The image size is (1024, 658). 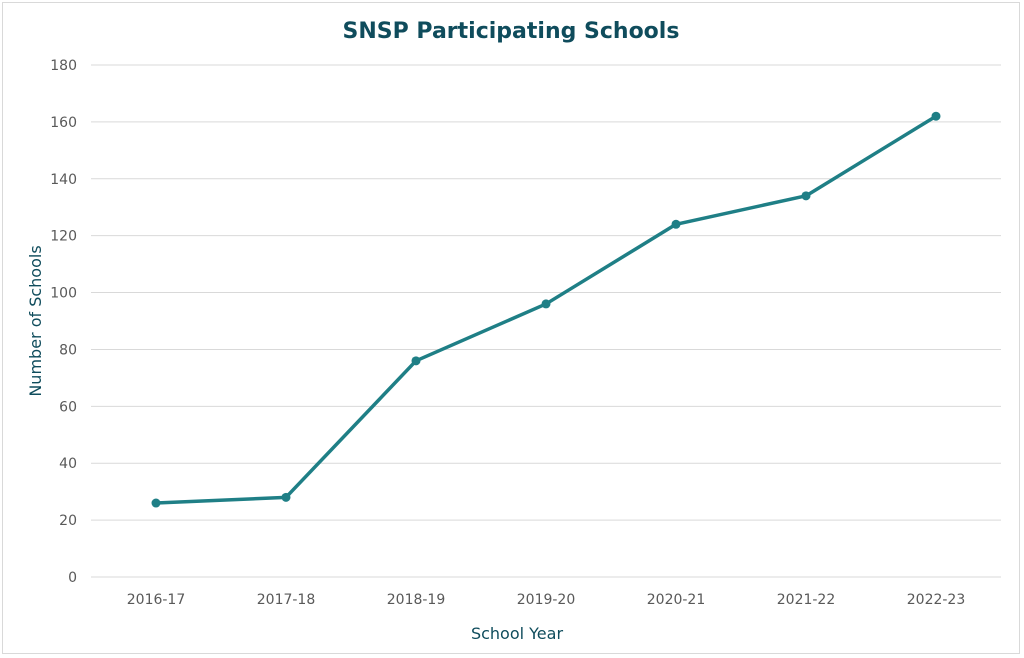 I want to click on y-tick-label: 60, so click(x=68, y=407).